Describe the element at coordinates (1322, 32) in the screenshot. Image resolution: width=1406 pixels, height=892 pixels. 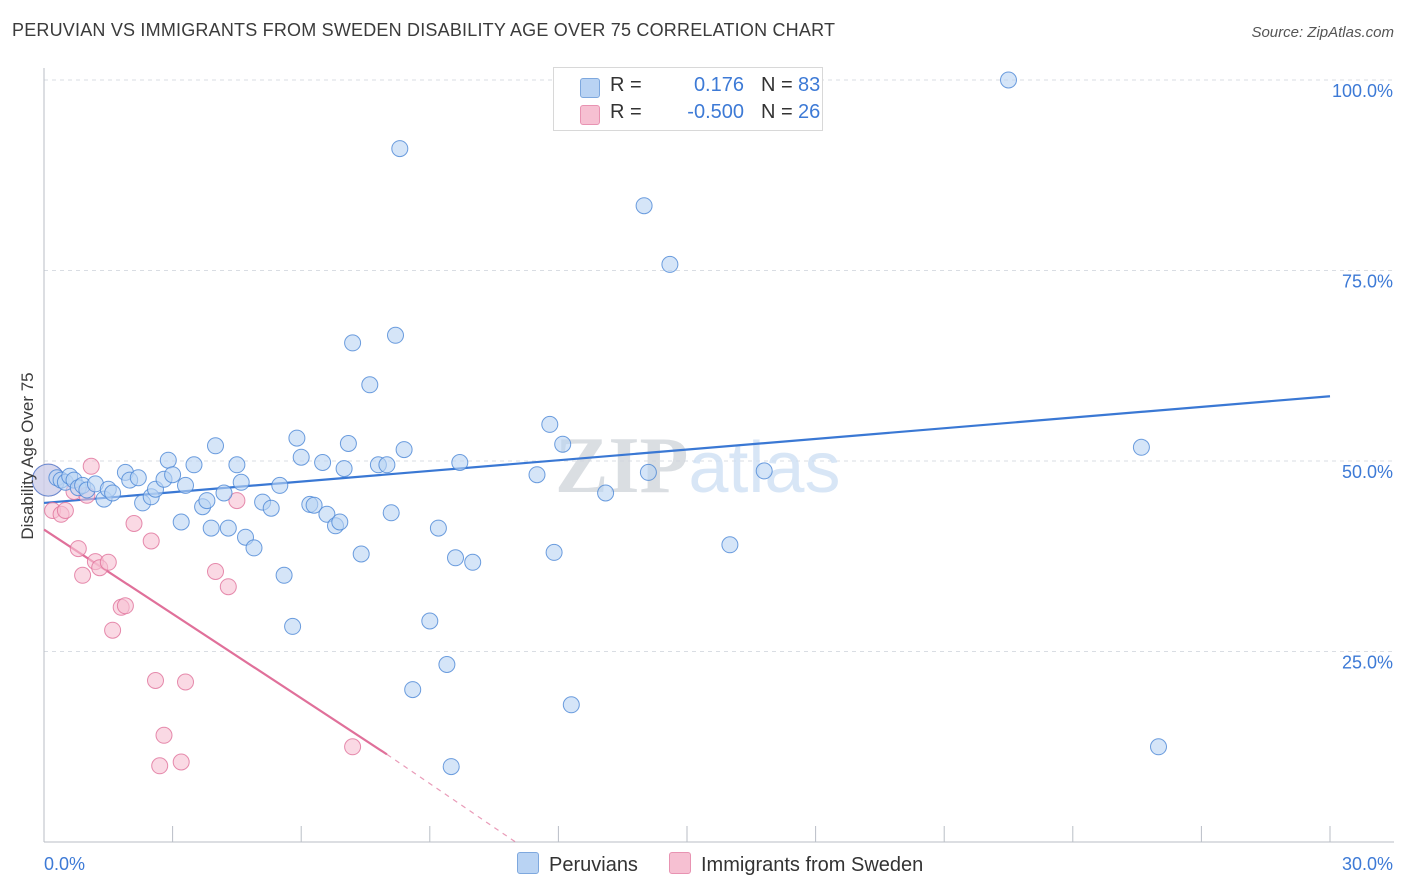
I see `chart-source: Source: ZipAtlas.com` at that location.